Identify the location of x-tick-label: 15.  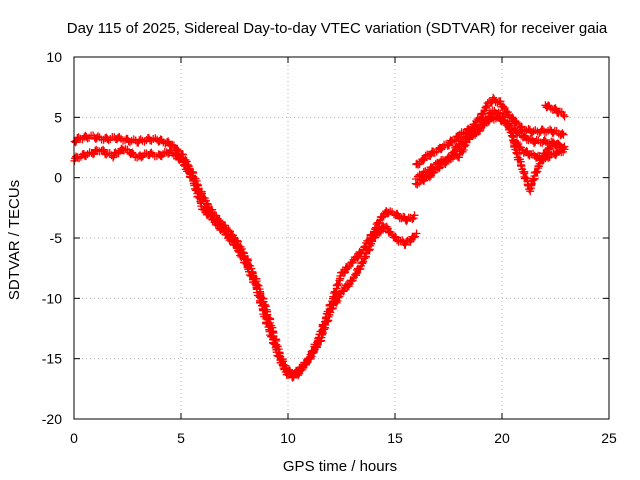
(395, 438).